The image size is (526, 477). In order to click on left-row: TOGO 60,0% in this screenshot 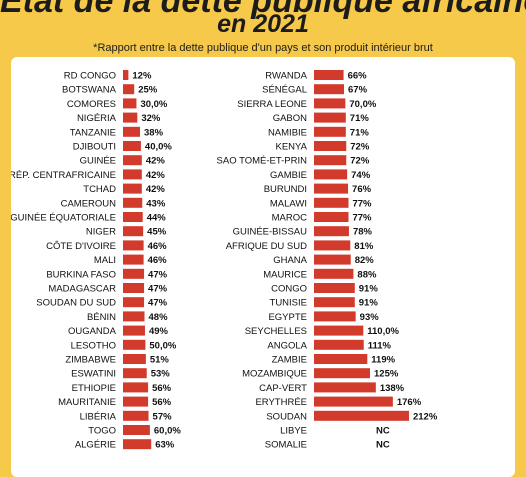, I will do `click(134, 431)`.